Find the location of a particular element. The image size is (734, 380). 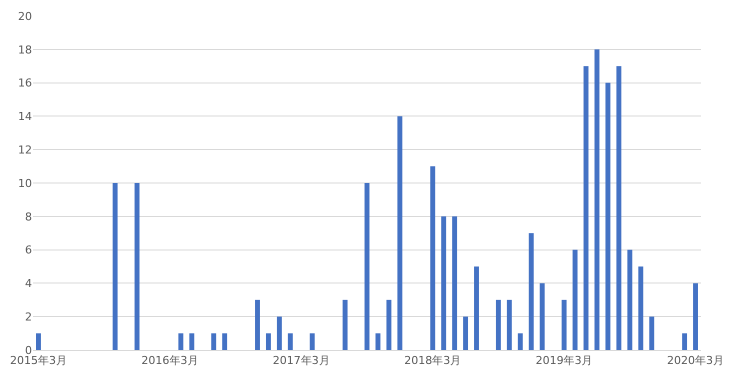

y-tick-label: 12 is located at coordinates (25, 149).